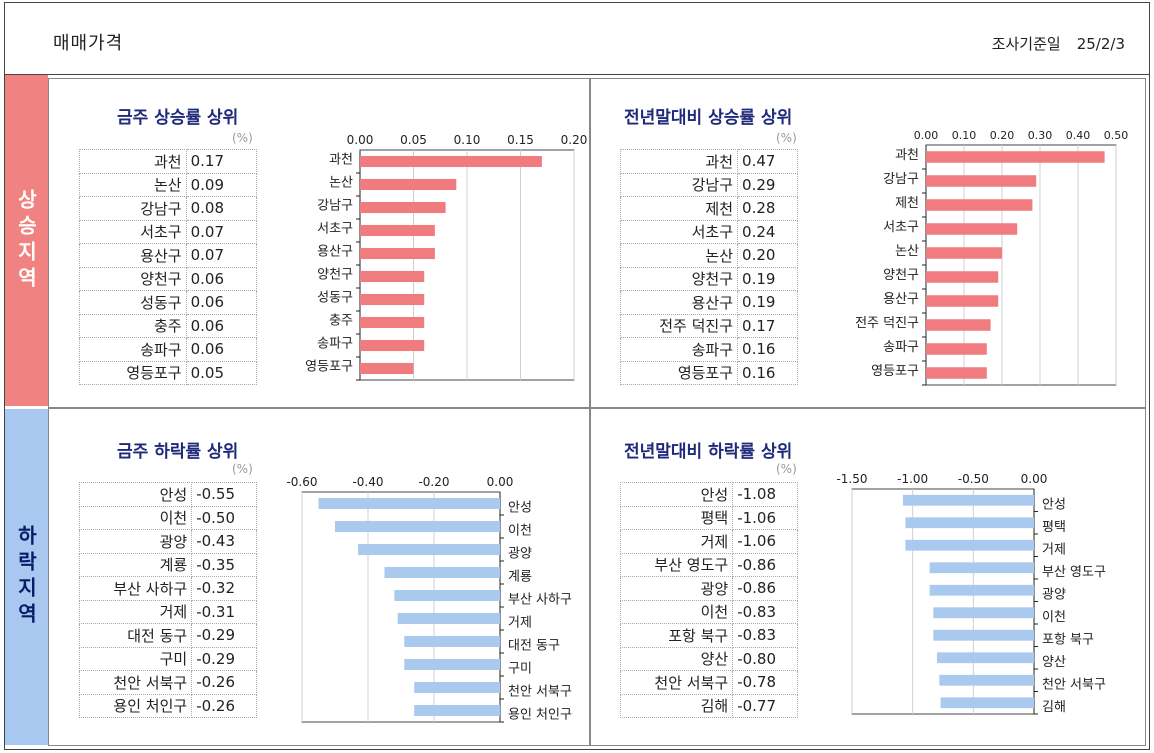 The image size is (1154, 753). Describe the element at coordinates (708, 452) in the screenshot. I see `yearly-fall-title: 전년말대비 하락률 상위` at that location.